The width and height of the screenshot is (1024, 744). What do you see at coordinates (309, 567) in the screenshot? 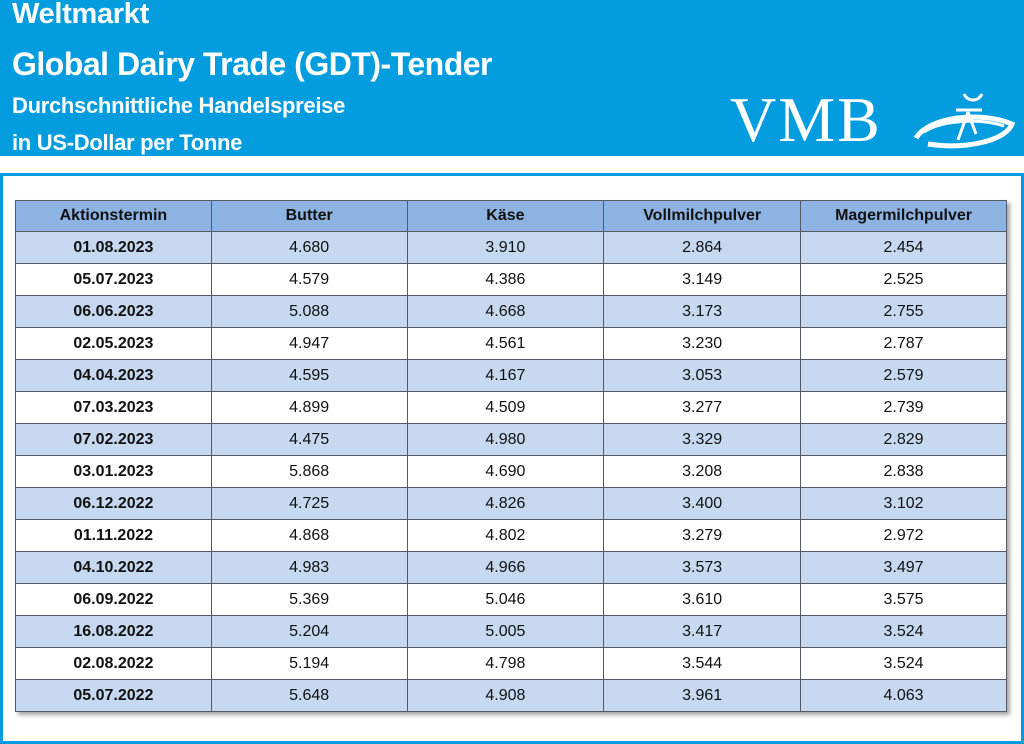
I see `cell-butter: 4.983` at bounding box center [309, 567].